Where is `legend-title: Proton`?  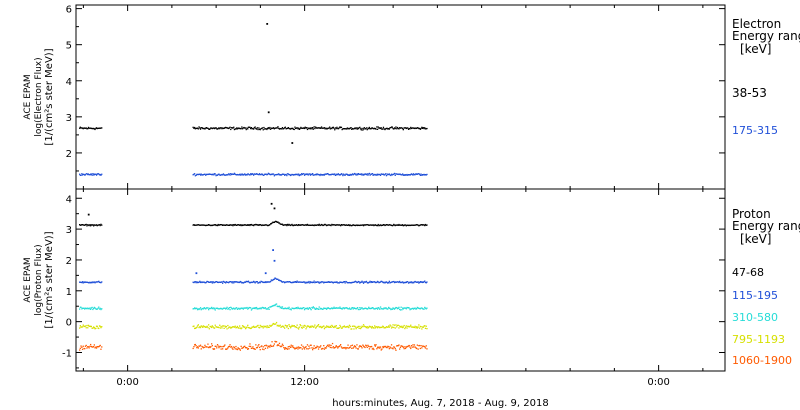
legend-title: Proton is located at coordinates (751, 214).